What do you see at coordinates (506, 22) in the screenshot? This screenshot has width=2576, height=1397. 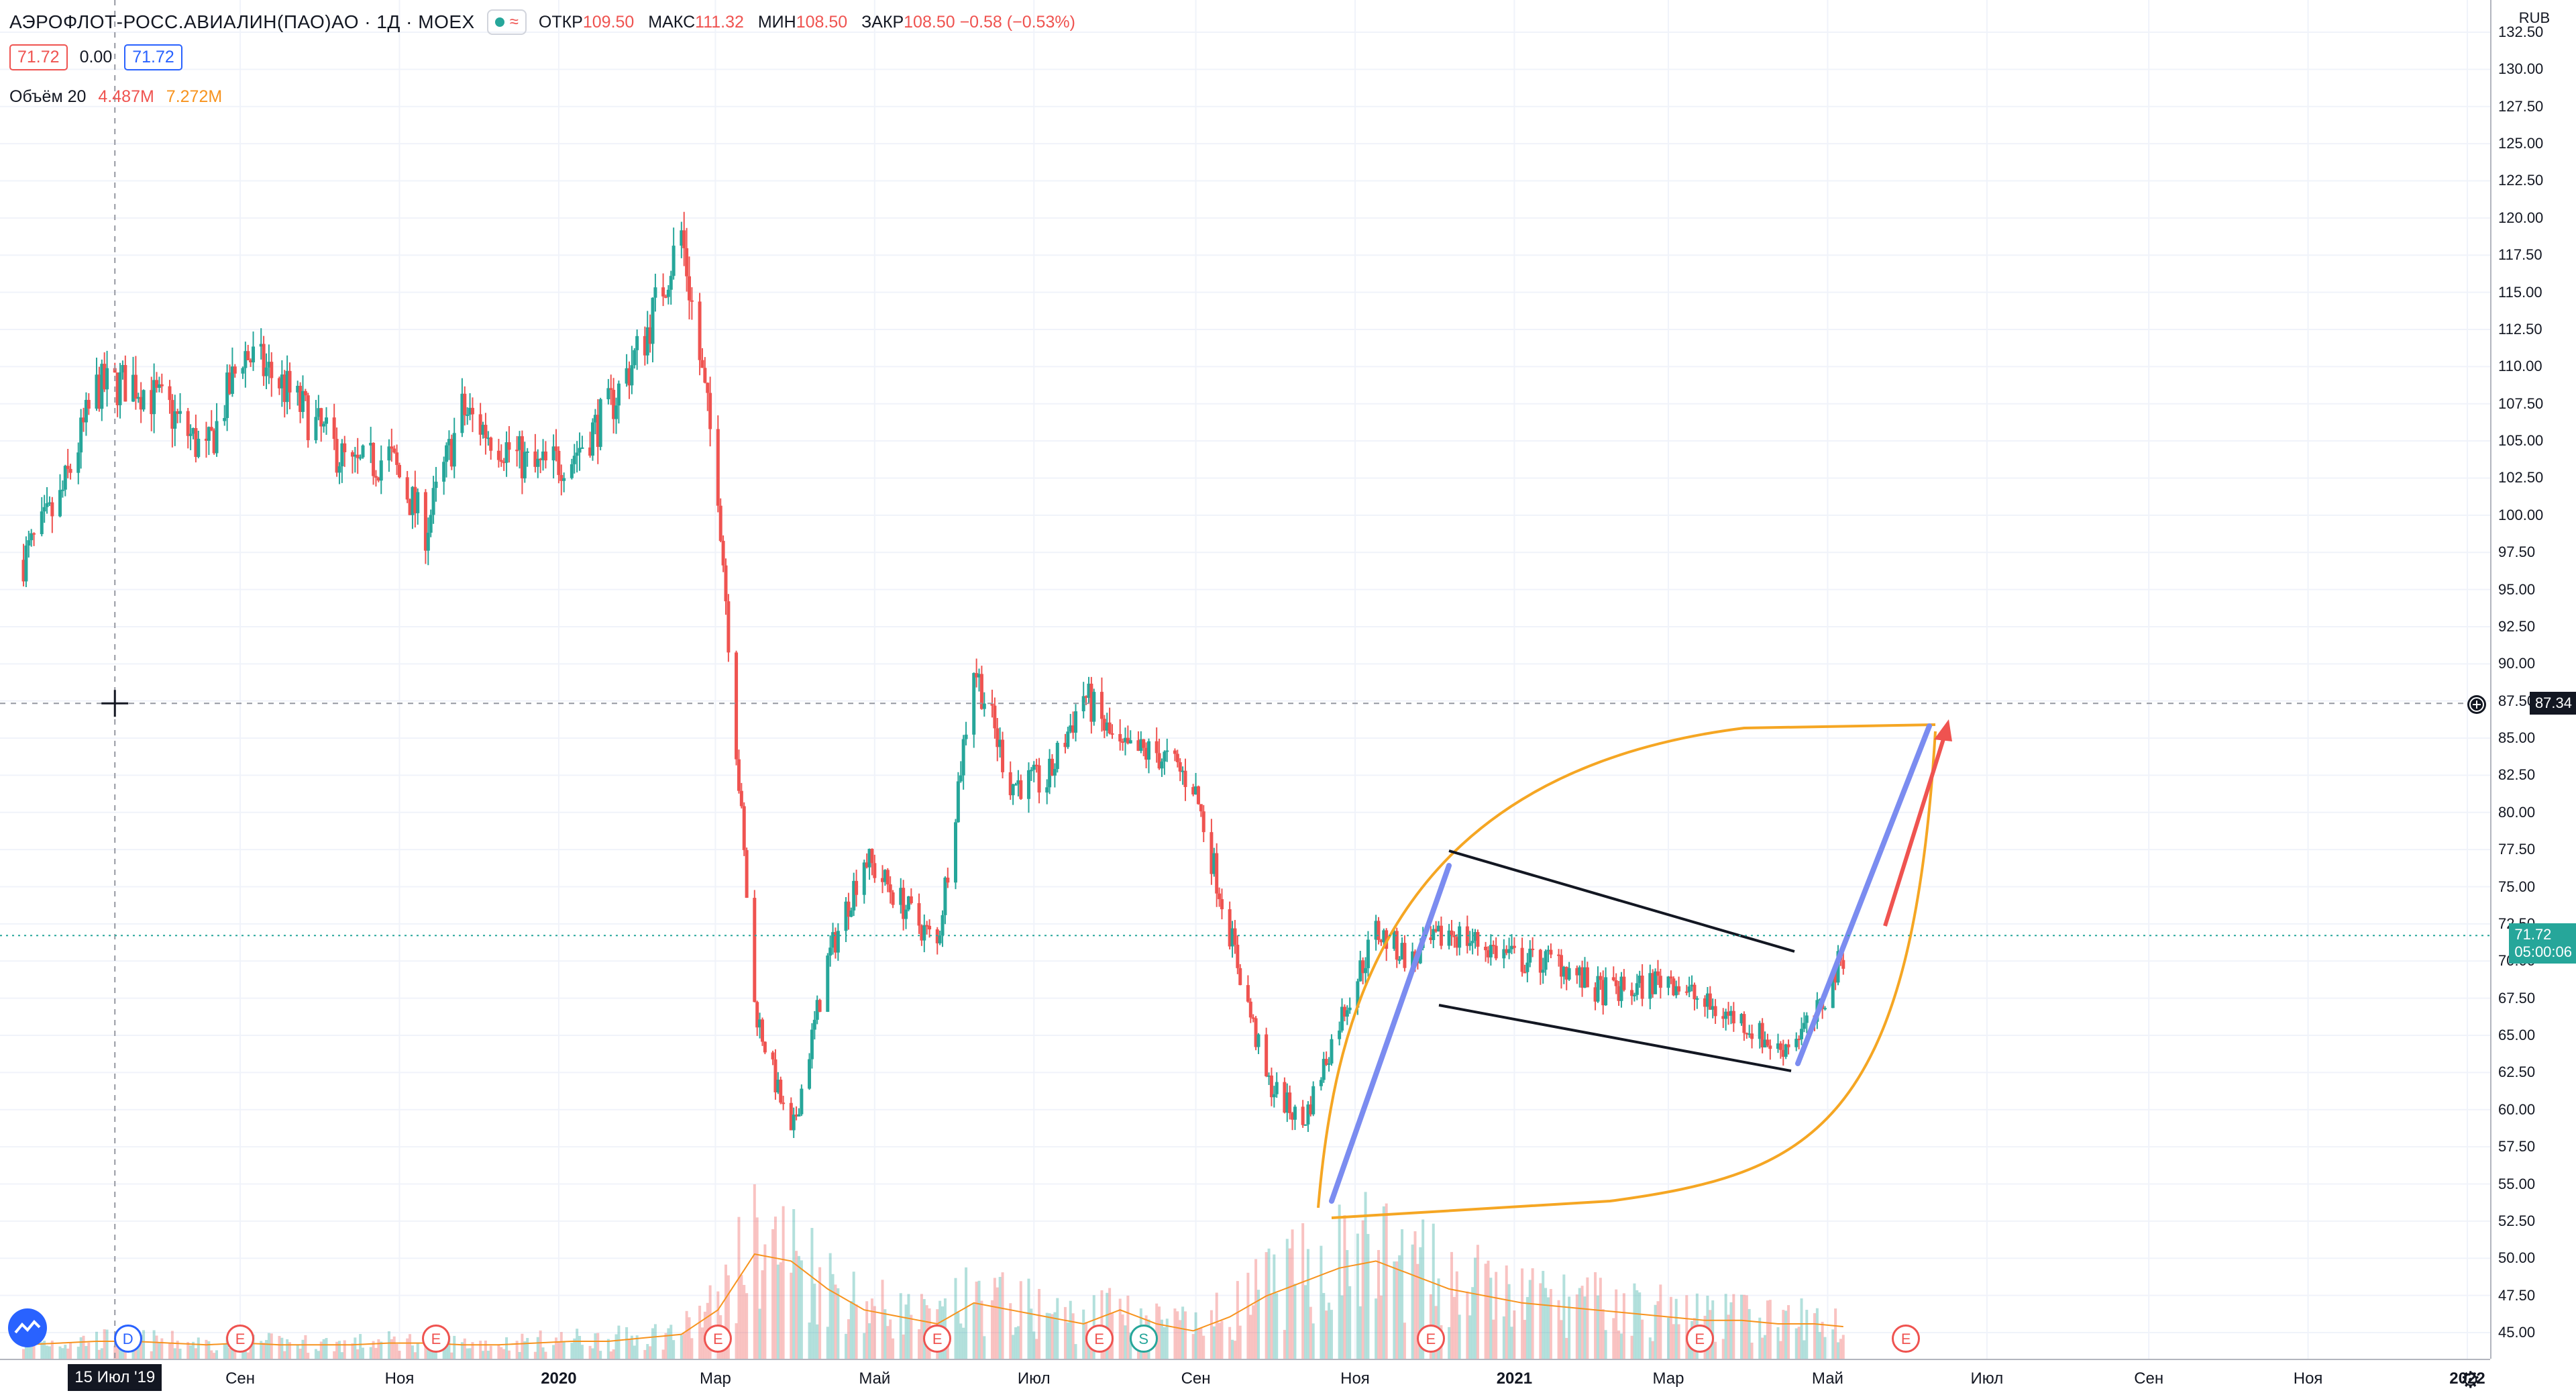 I see `market-status: ≈` at bounding box center [506, 22].